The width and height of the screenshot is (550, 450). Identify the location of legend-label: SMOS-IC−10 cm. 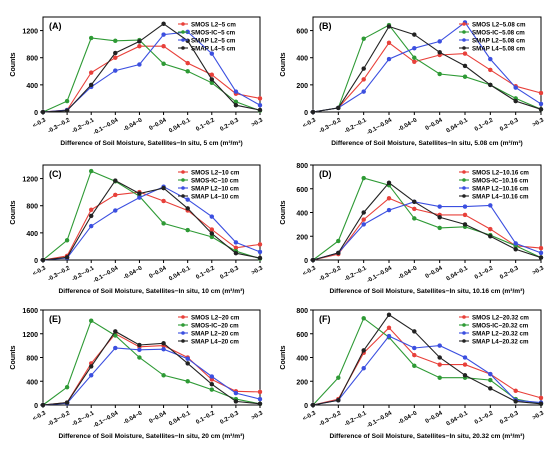
(215, 180).